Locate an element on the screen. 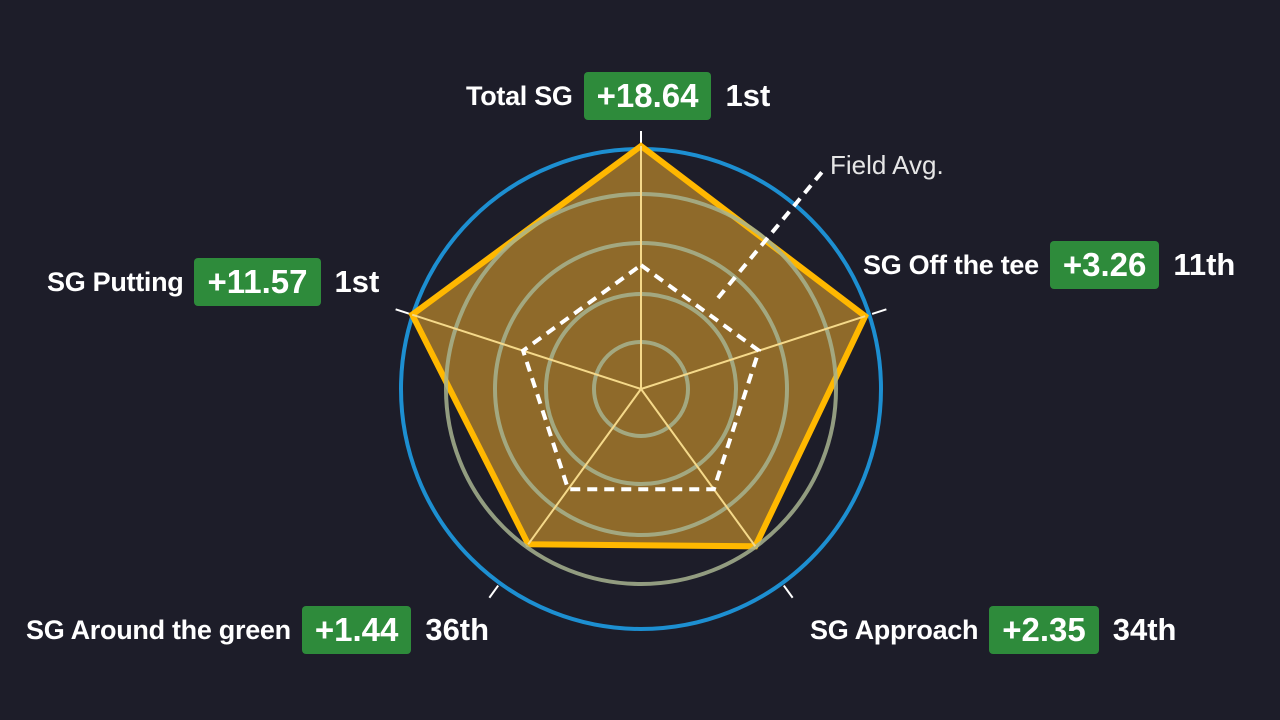 This screenshot has height=720, width=1280. stat-total-sg: Total SG +18.64 1st is located at coordinates (618, 96).